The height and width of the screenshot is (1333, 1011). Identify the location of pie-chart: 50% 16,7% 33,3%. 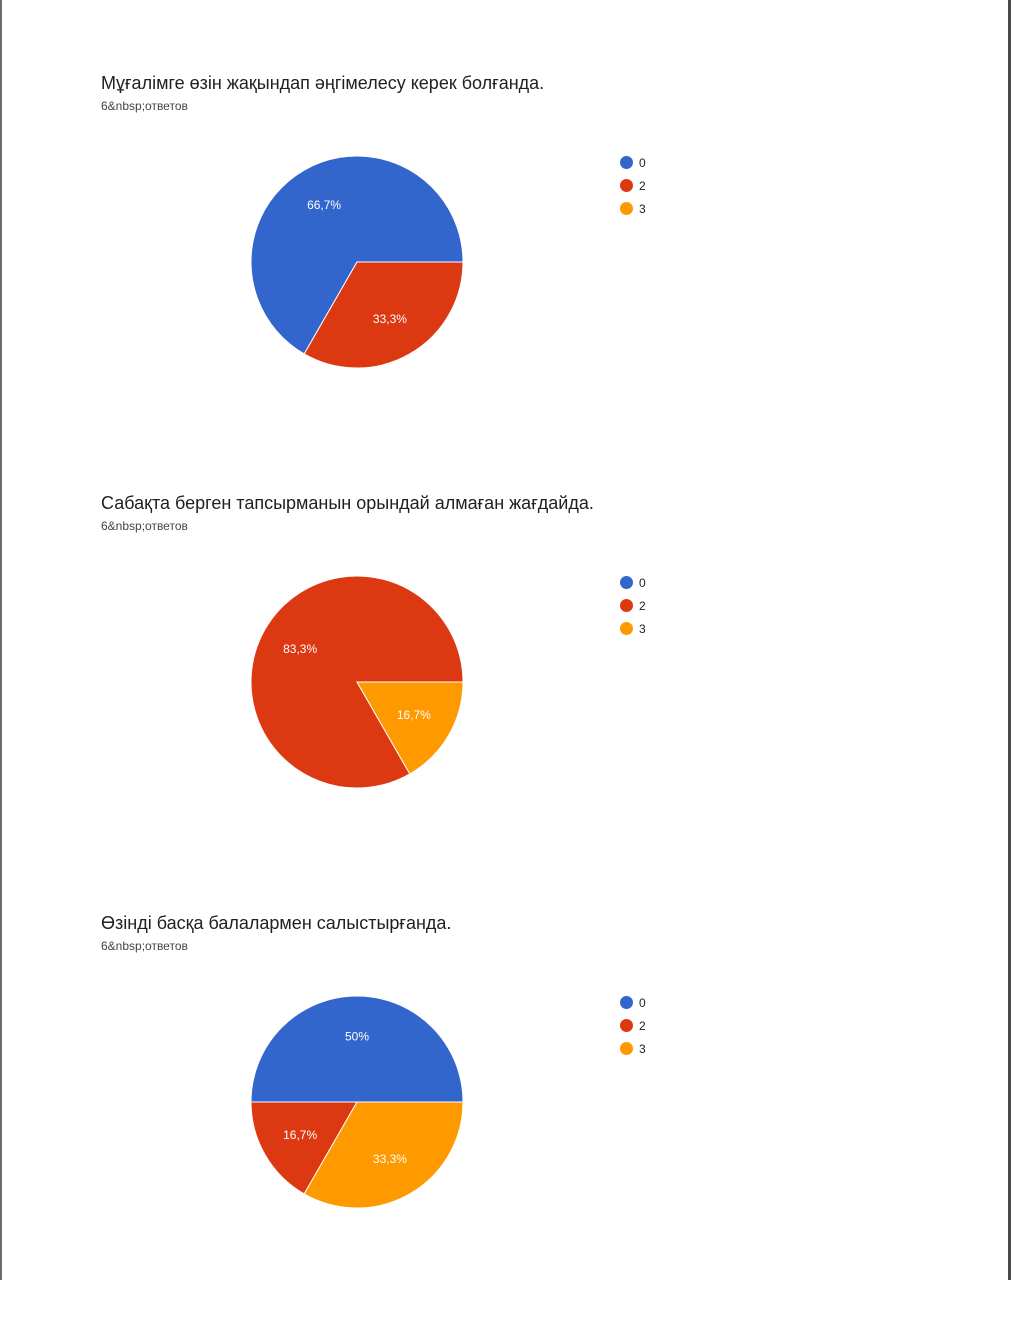
(357, 1102).